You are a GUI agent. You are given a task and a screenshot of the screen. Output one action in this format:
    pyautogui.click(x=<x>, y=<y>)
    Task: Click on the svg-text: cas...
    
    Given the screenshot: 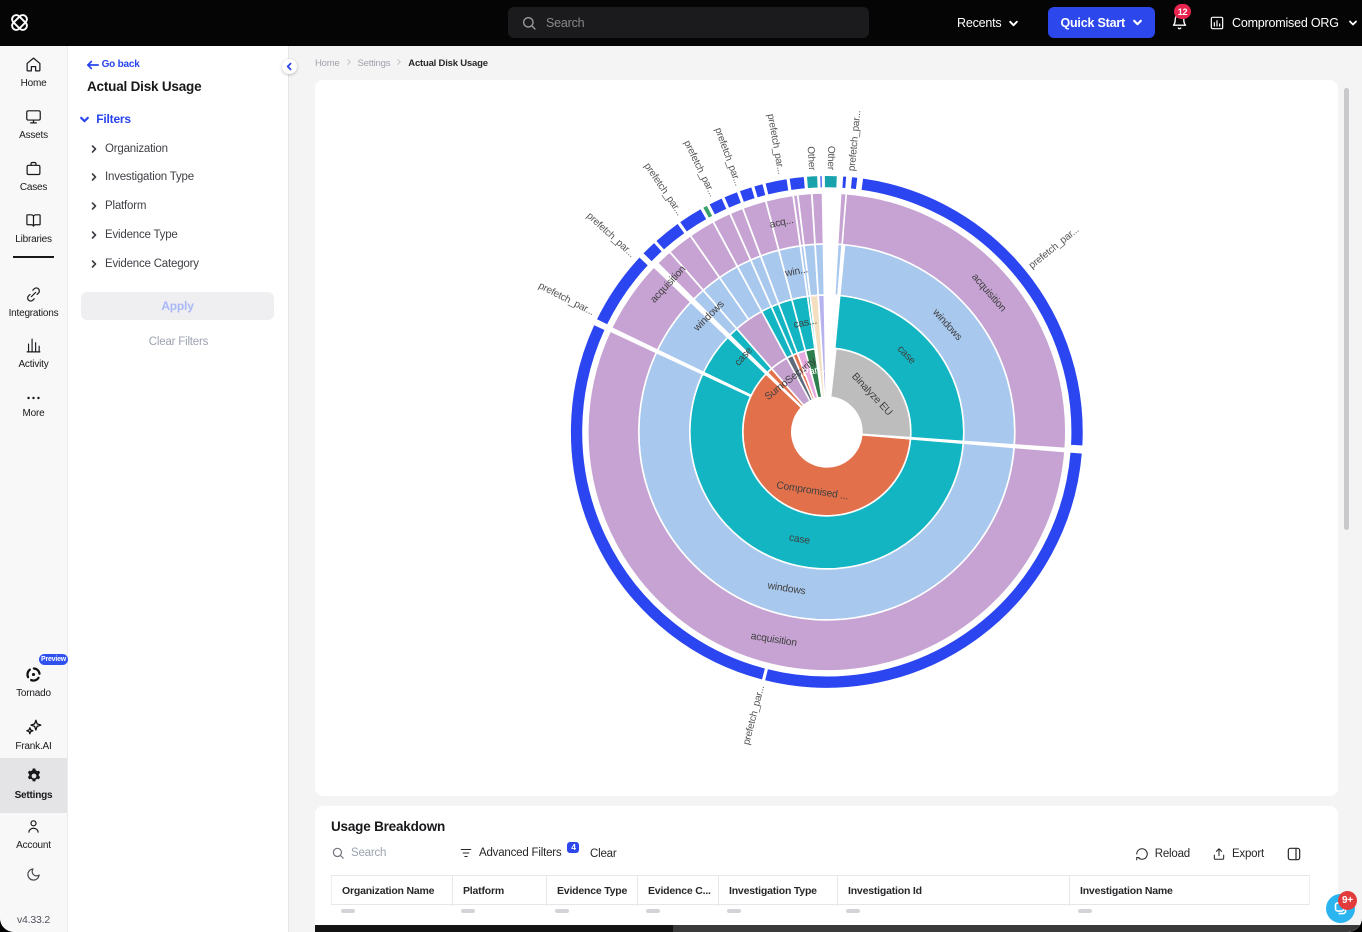 What is the action you would take?
    pyautogui.click(x=805, y=323)
    